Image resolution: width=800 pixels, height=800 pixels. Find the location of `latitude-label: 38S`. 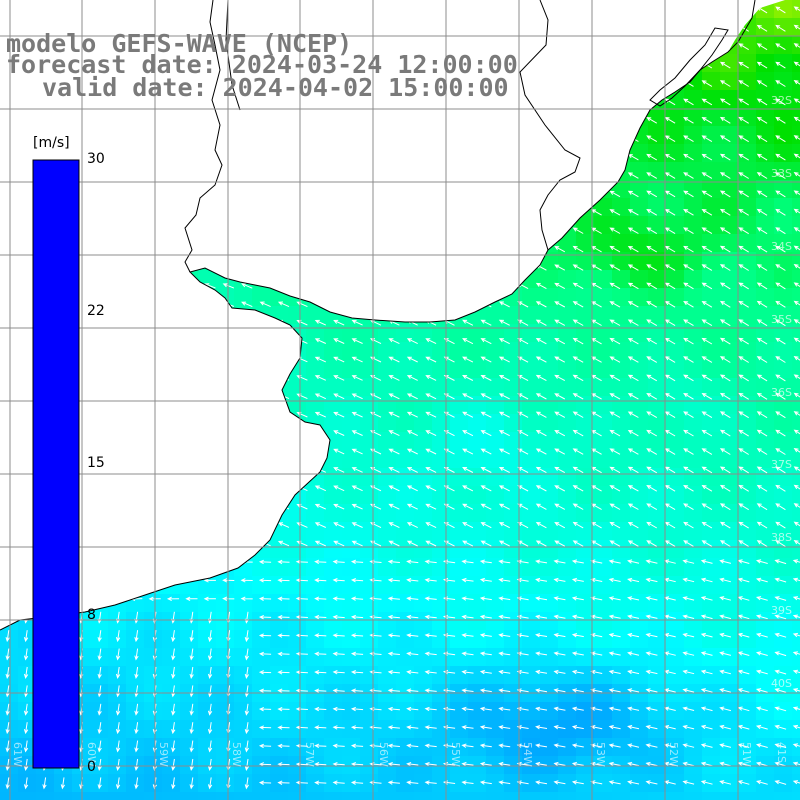

latitude-label: 38S is located at coordinates (781, 537).